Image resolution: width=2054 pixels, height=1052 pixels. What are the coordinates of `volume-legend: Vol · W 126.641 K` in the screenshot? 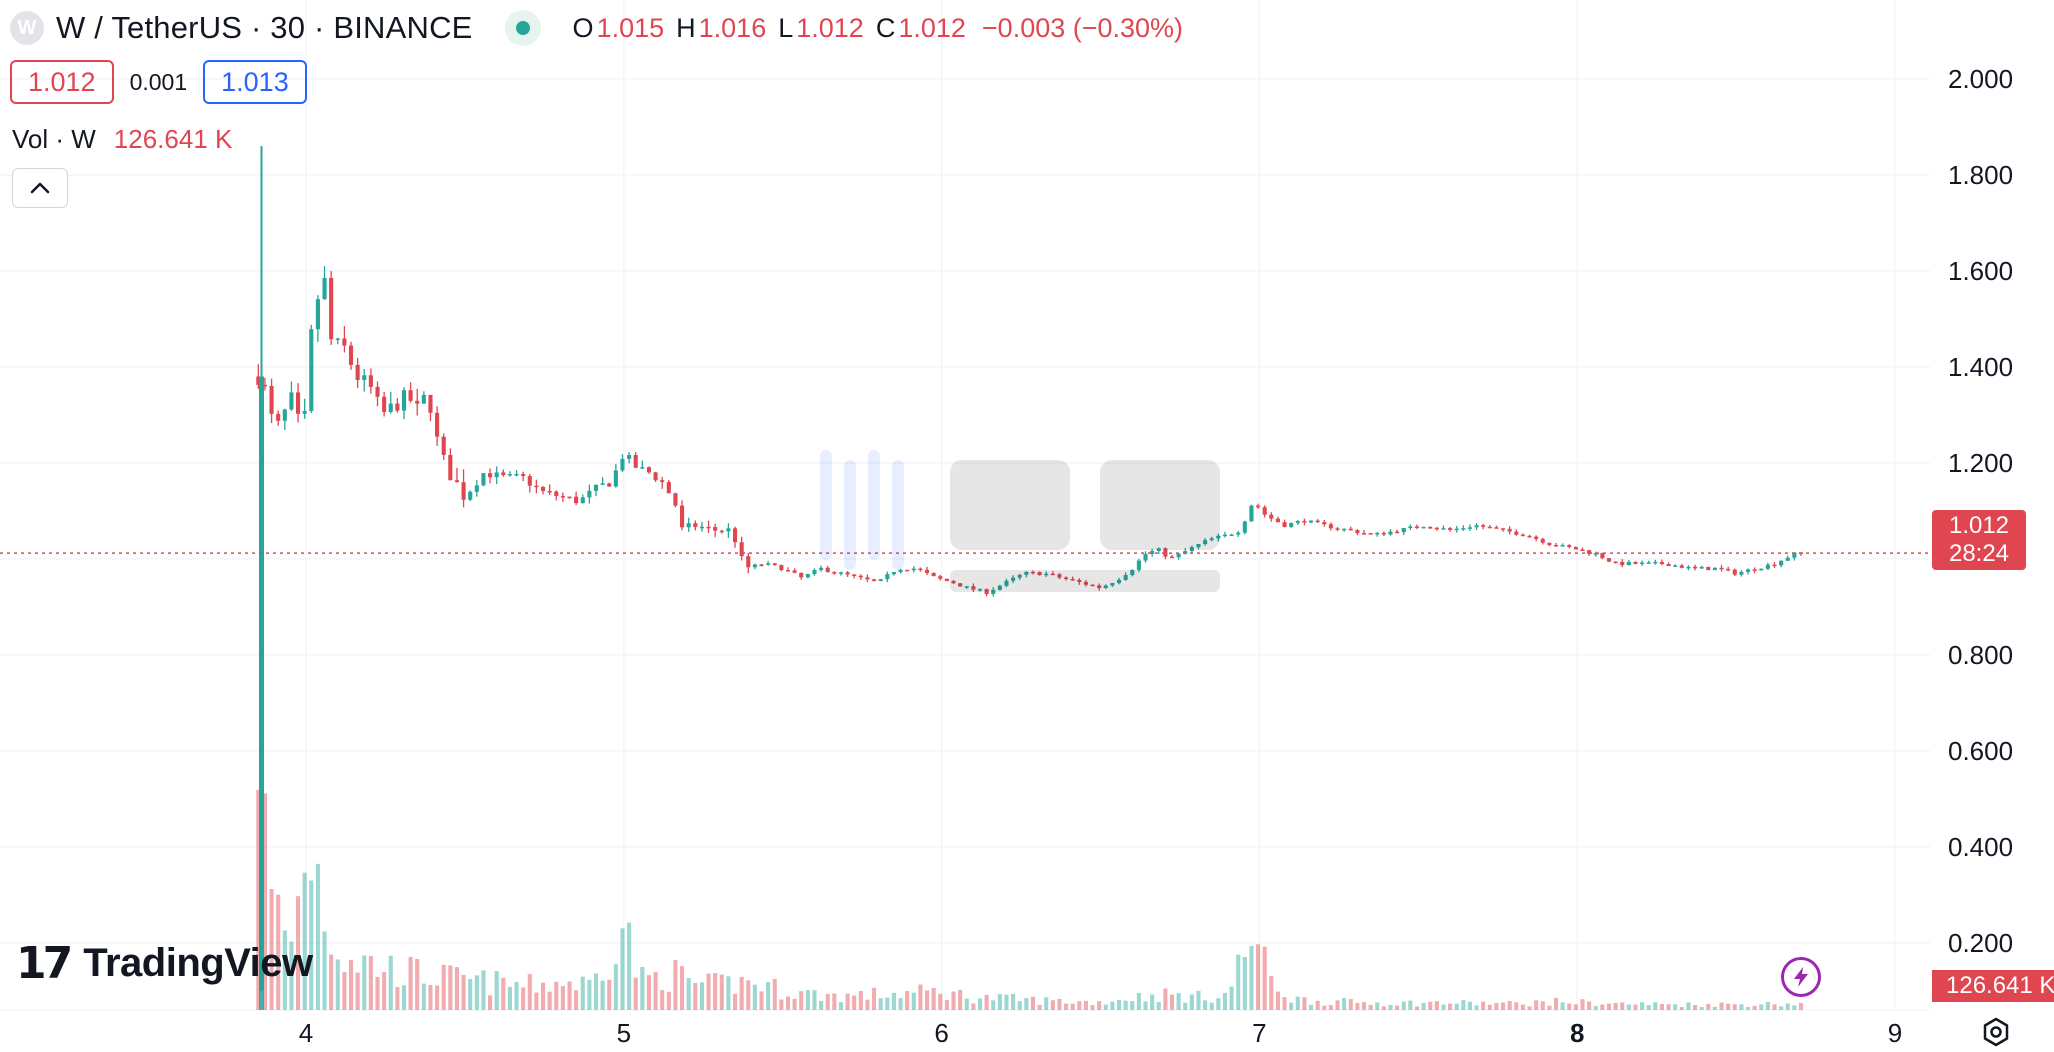 It's located at (122, 139).